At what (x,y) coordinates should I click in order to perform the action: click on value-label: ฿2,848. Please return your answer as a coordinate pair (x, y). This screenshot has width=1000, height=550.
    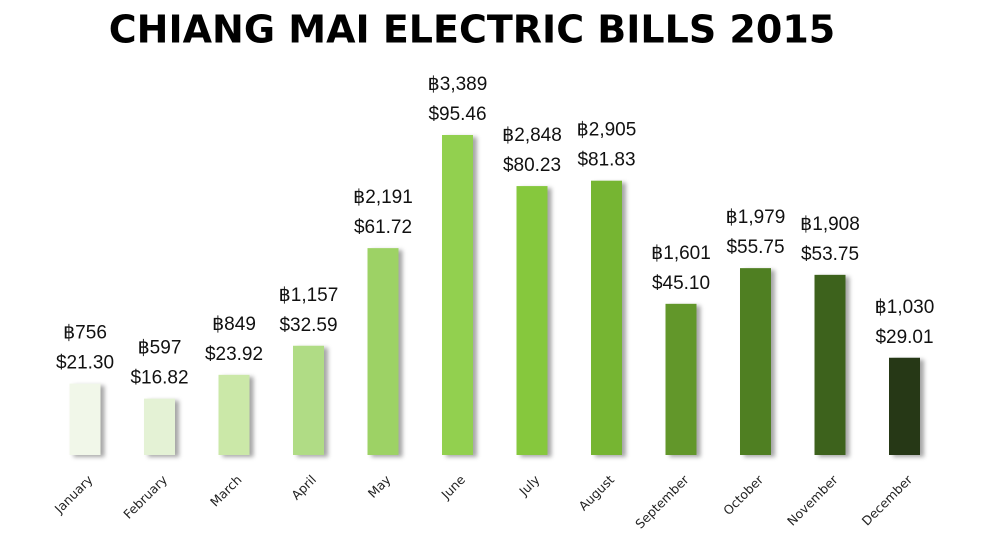
    Looking at the image, I should click on (532, 135).